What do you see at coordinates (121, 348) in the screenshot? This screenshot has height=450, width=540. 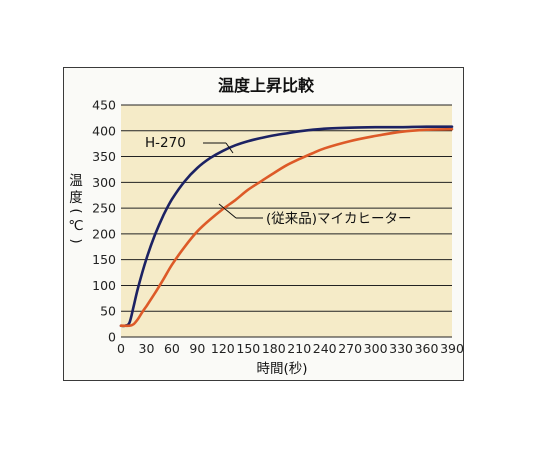 I see `x-tick-label: 0` at bounding box center [121, 348].